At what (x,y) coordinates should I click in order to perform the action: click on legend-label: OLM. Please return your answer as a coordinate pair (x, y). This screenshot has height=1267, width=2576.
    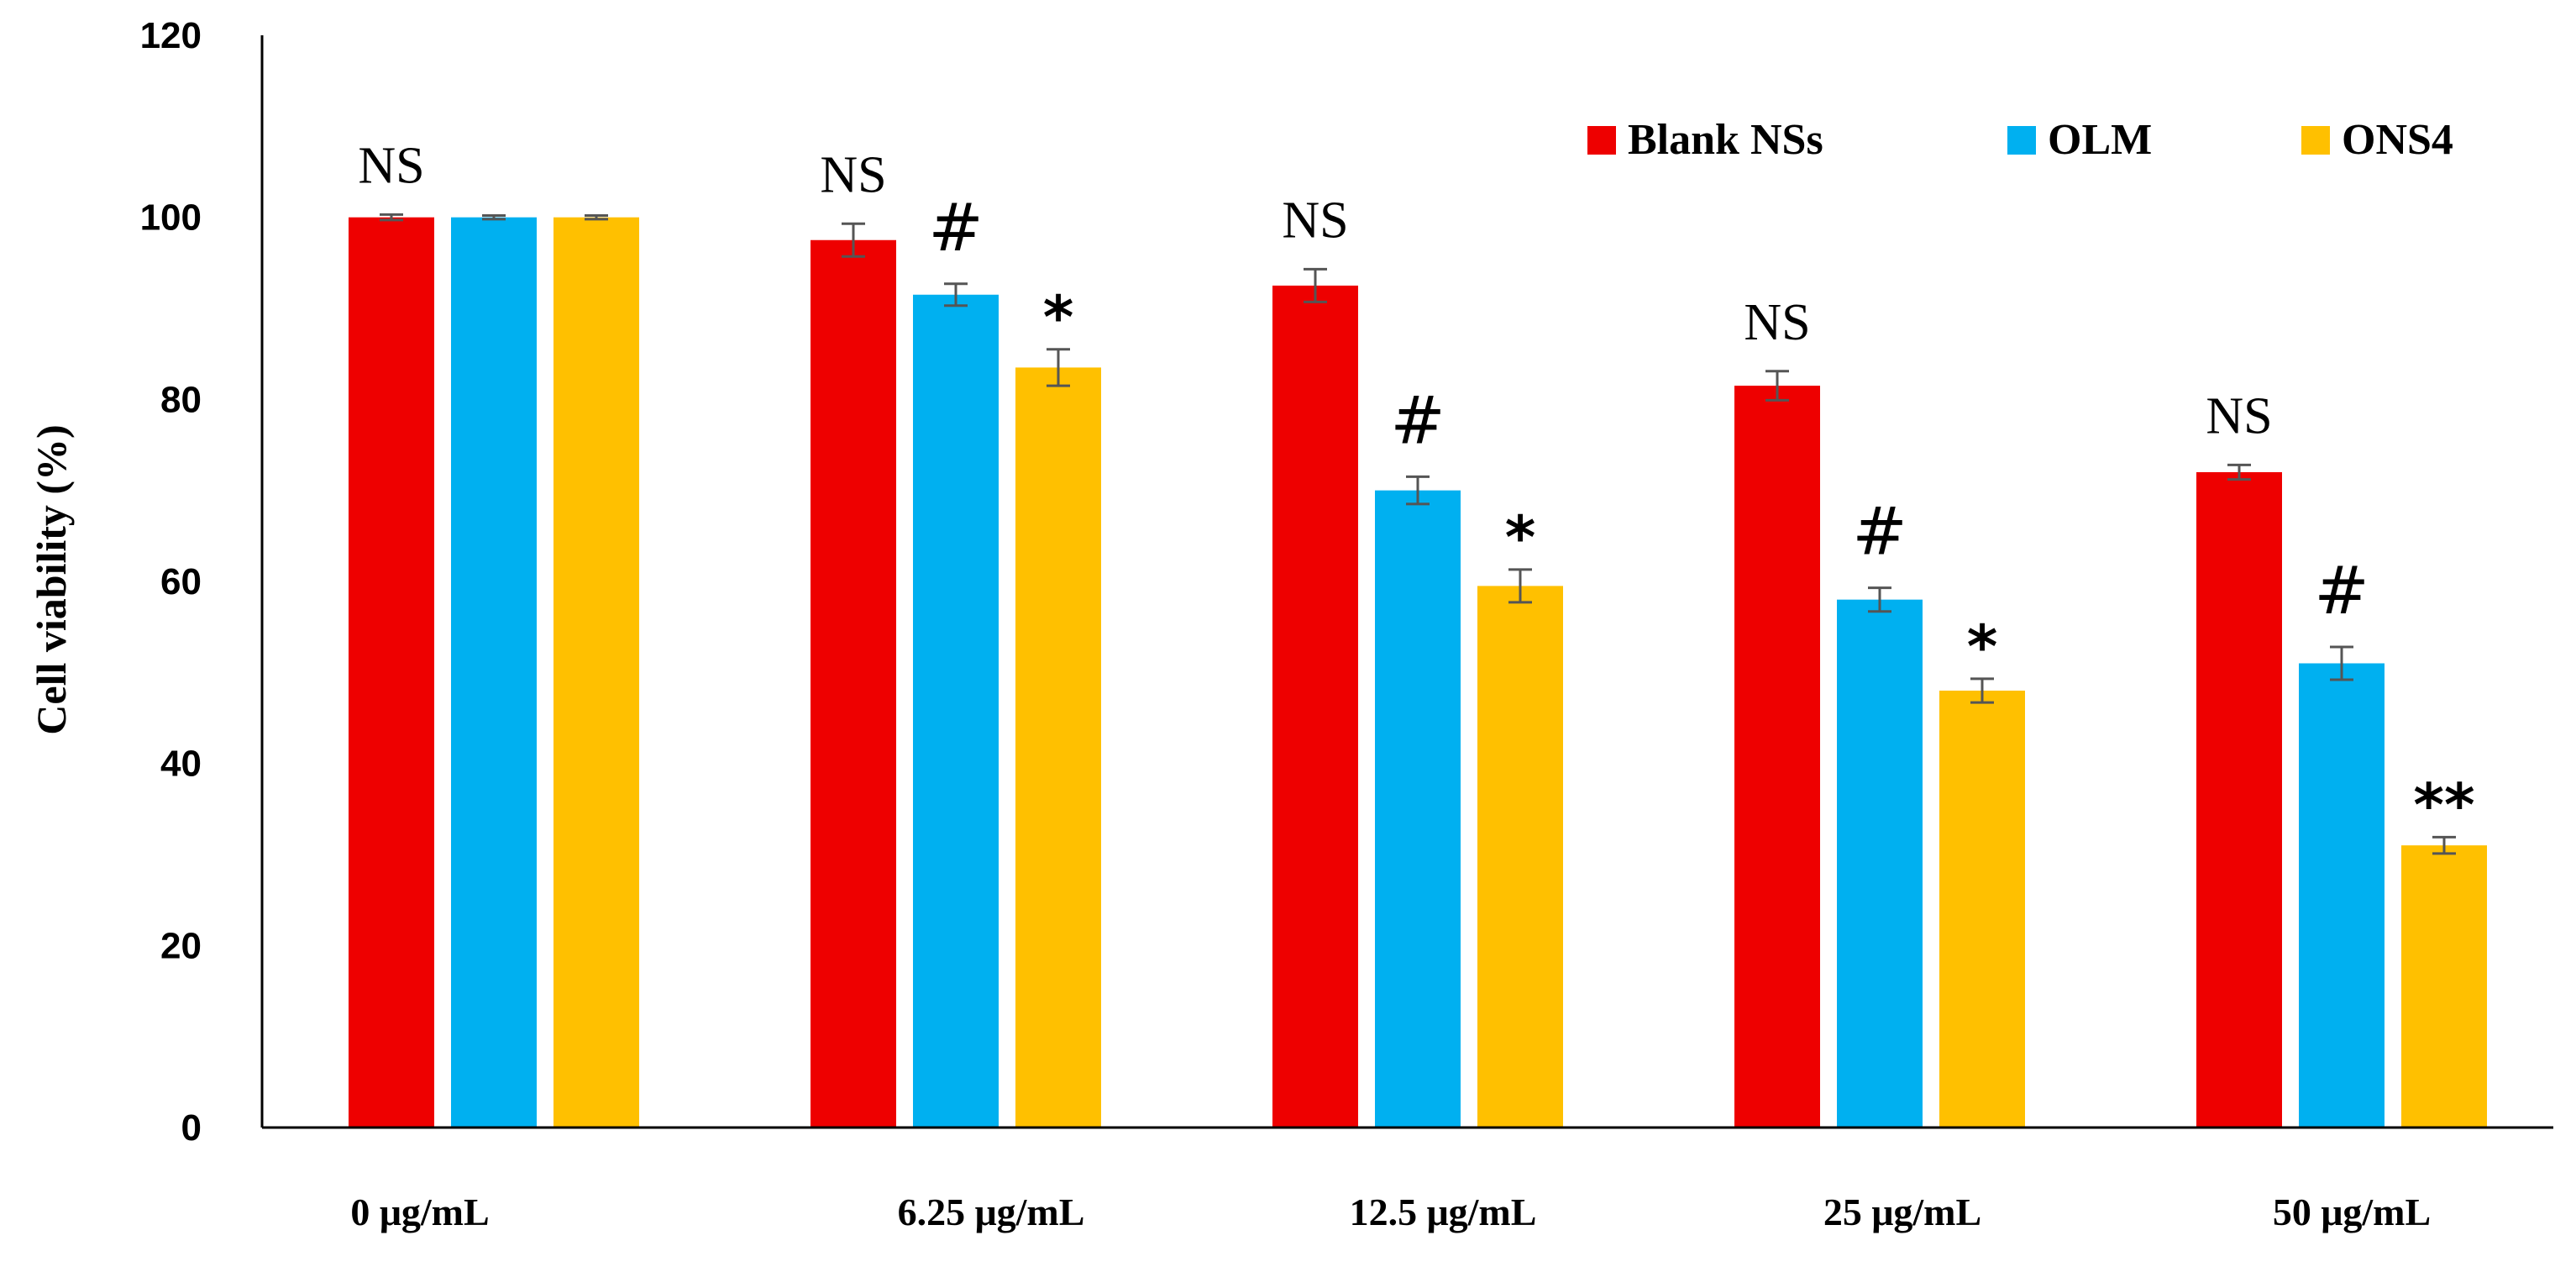
    Looking at the image, I should click on (2100, 140).